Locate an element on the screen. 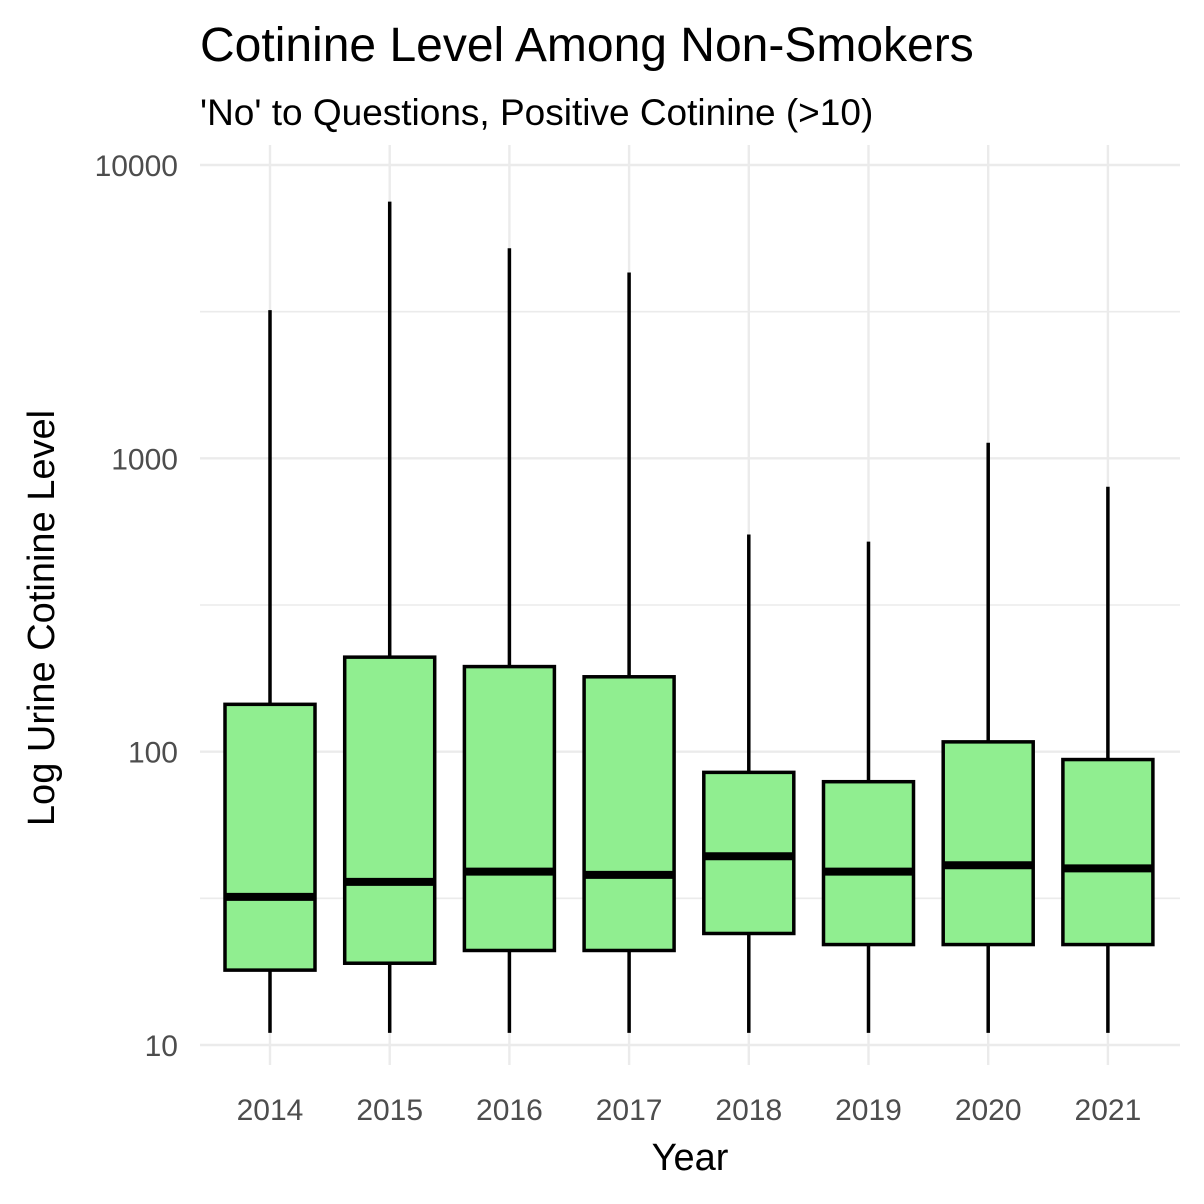  box-2019 is located at coordinates (868, 787).